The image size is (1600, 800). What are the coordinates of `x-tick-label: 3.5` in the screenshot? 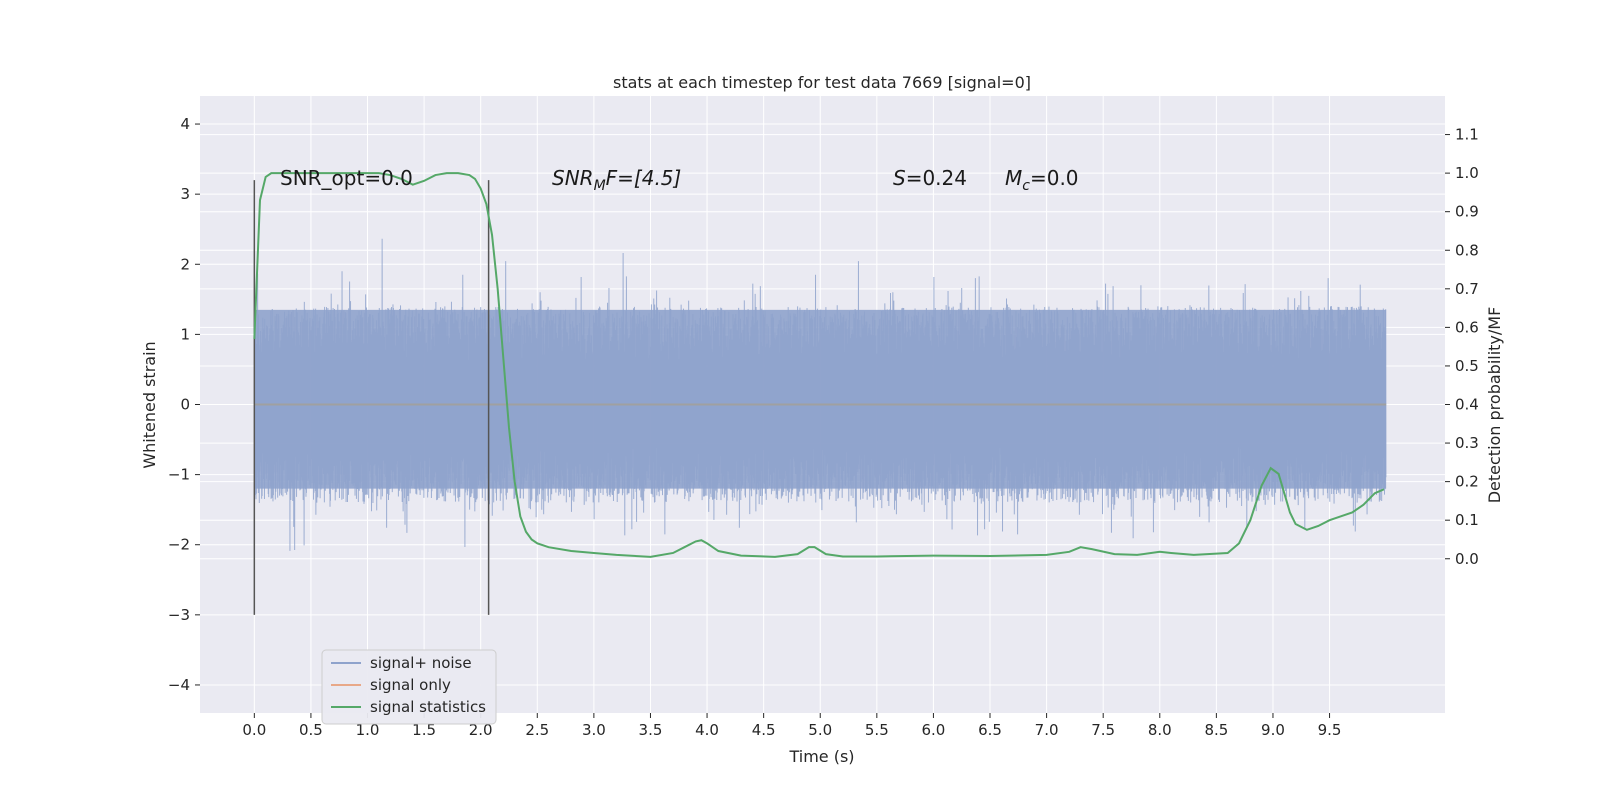 It's located at (651, 730).